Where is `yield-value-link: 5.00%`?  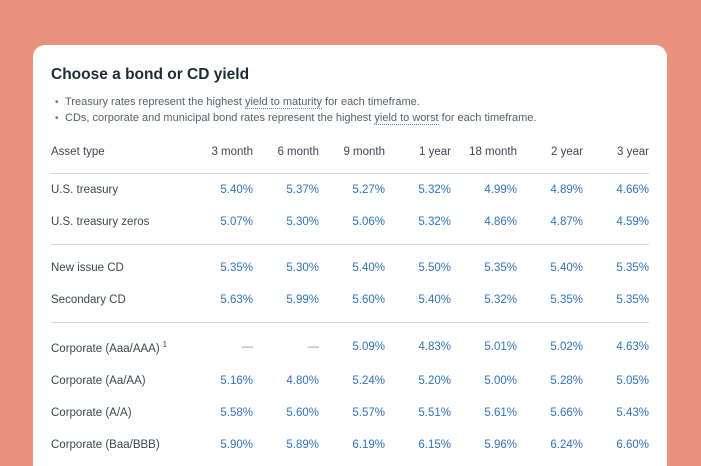
yield-value-link: 5.00% is located at coordinates (500, 380).